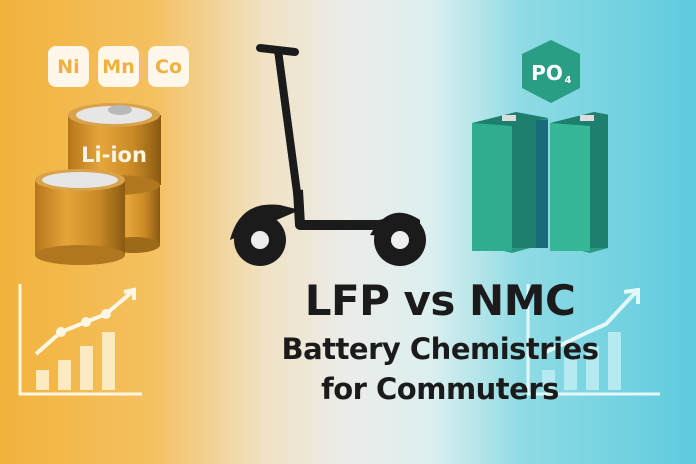 The height and width of the screenshot is (464, 696). What do you see at coordinates (98, 184) in the screenshot?
I see `li-ion-cells-icon: Li-ion` at bounding box center [98, 184].